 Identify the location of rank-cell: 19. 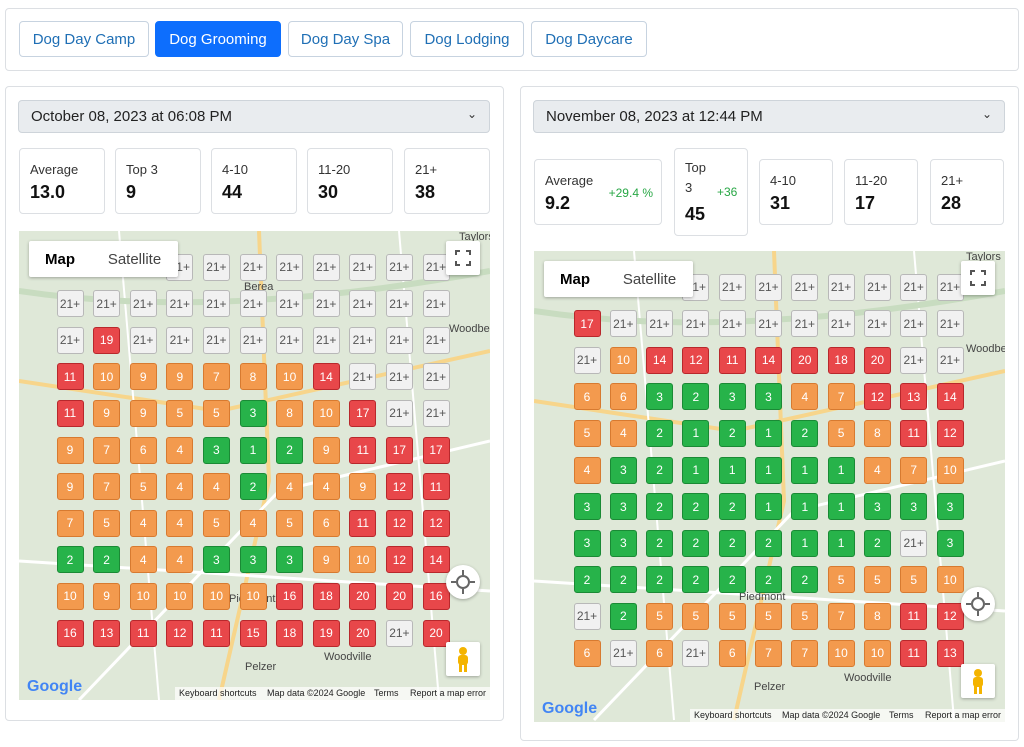
(326, 633).